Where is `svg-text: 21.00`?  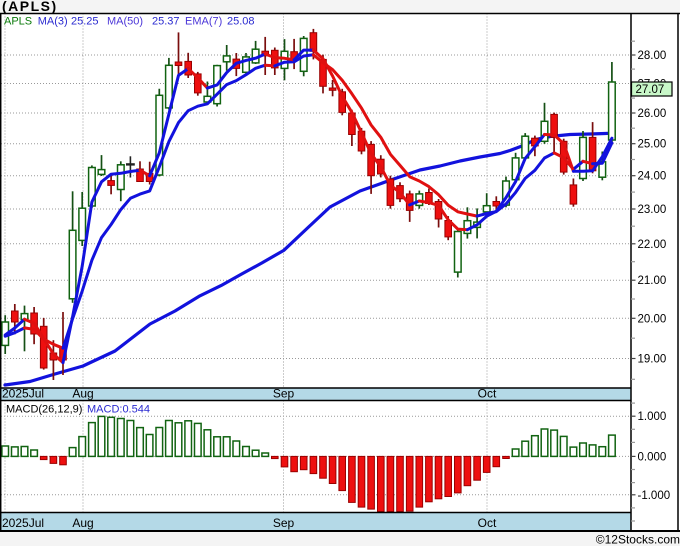
svg-text: 21.00 is located at coordinates (652, 281).